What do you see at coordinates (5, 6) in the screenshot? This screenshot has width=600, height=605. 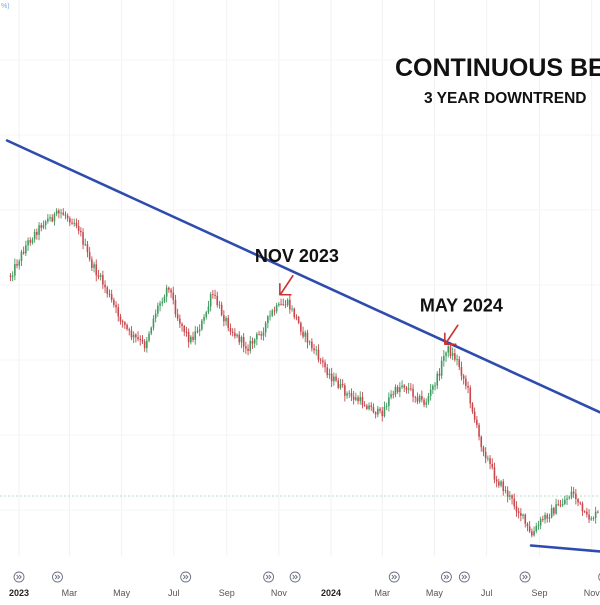 I see `corner-label: %)` at bounding box center [5, 6].